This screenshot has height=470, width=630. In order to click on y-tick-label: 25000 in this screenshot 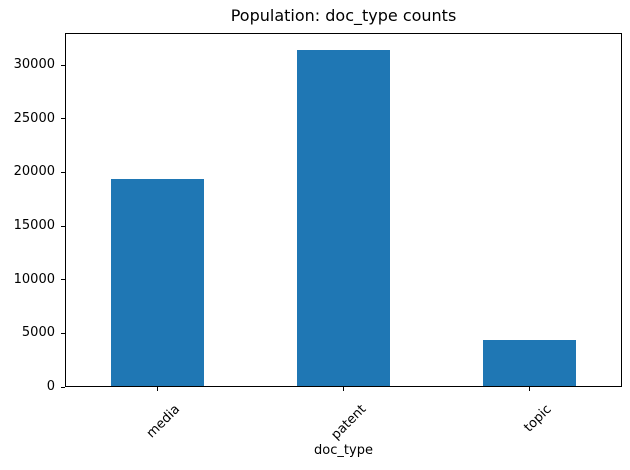, I will do `click(34, 118)`.